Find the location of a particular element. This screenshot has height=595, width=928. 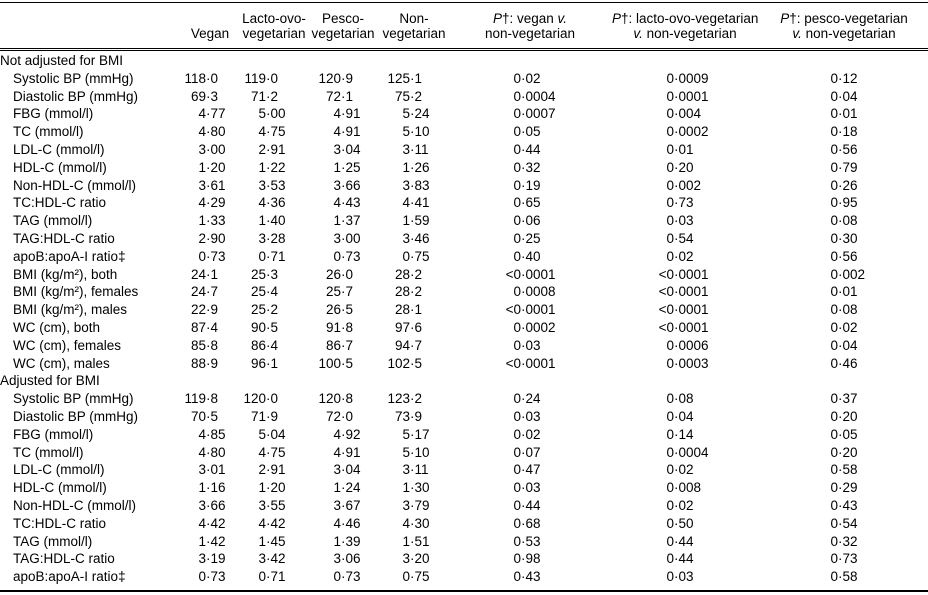

value-cell-p-vegan-vs-nonveg: 0·40 is located at coordinates (530, 257).